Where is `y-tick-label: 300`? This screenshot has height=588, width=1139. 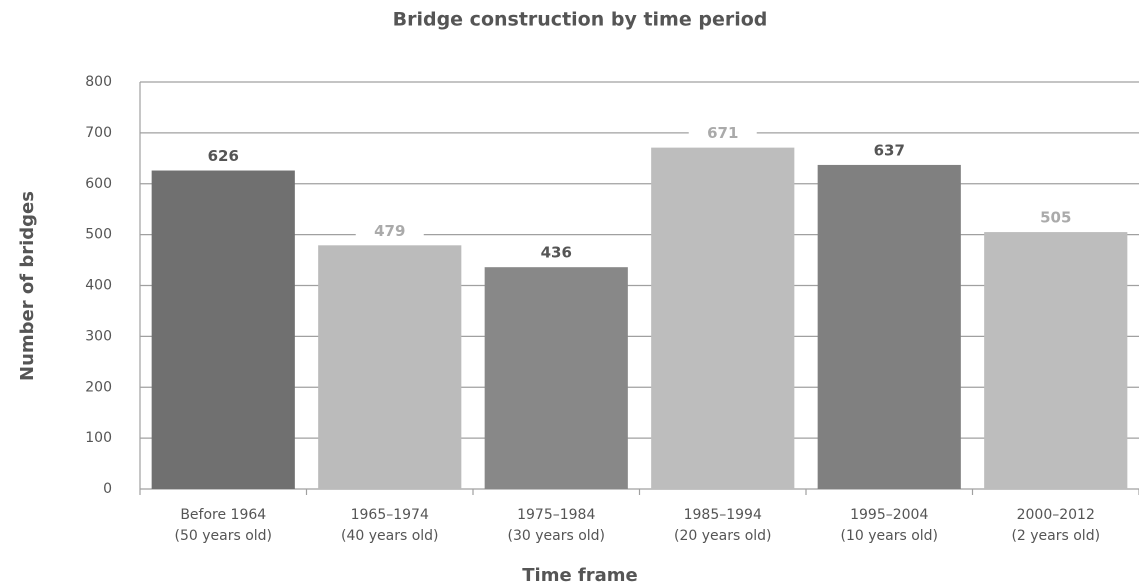 y-tick-label: 300 is located at coordinates (98, 336).